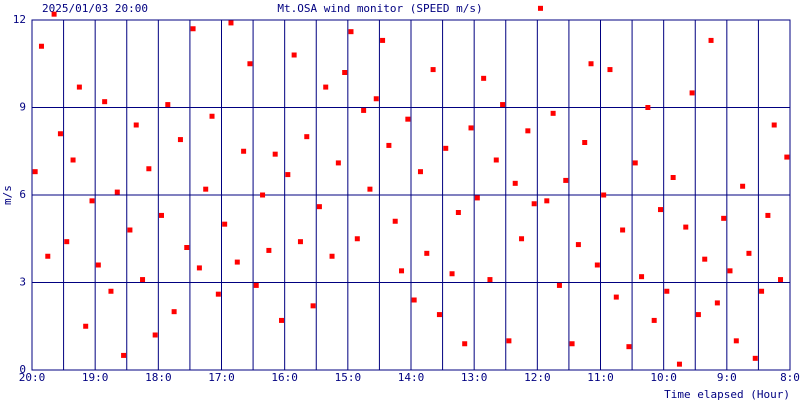  Describe the element at coordinates (22, 107) in the screenshot. I see `y-tick-label: 9` at that location.